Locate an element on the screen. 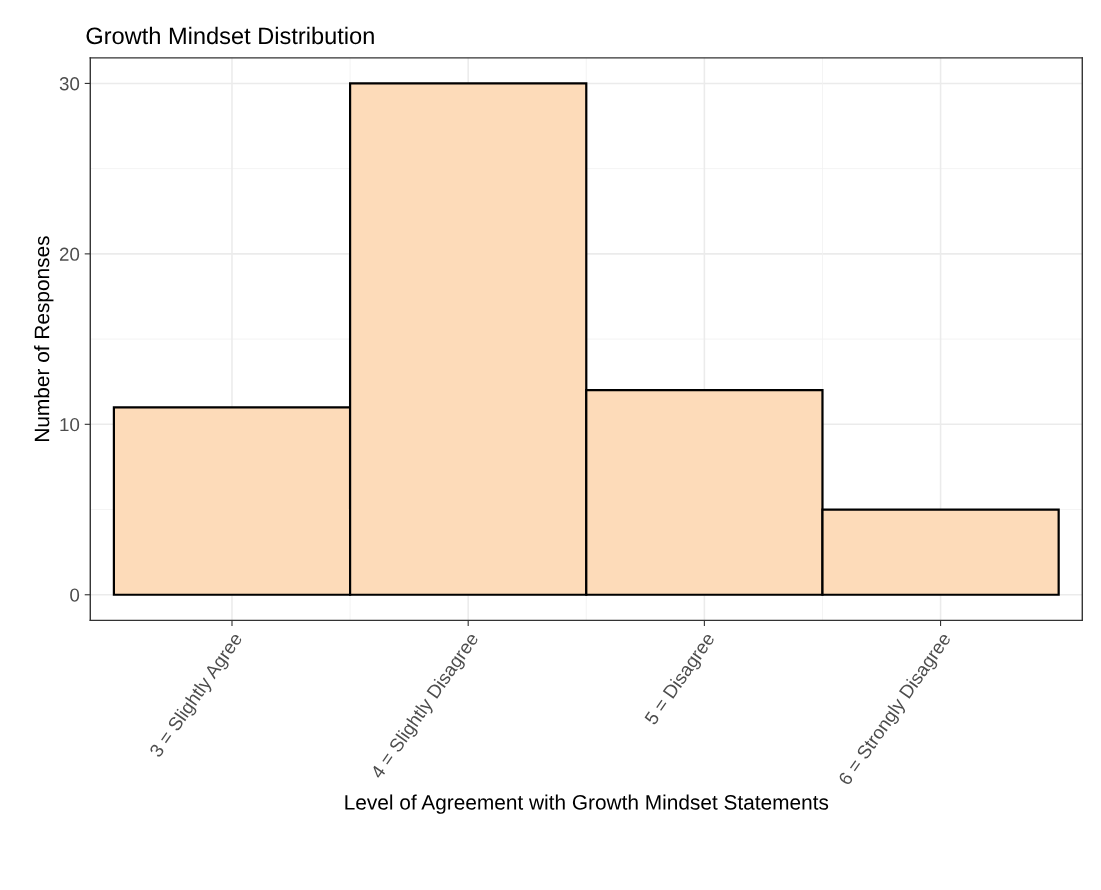  x-axis-title: Level of Agreement with Growth Mindset Statements is located at coordinates (587, 804).